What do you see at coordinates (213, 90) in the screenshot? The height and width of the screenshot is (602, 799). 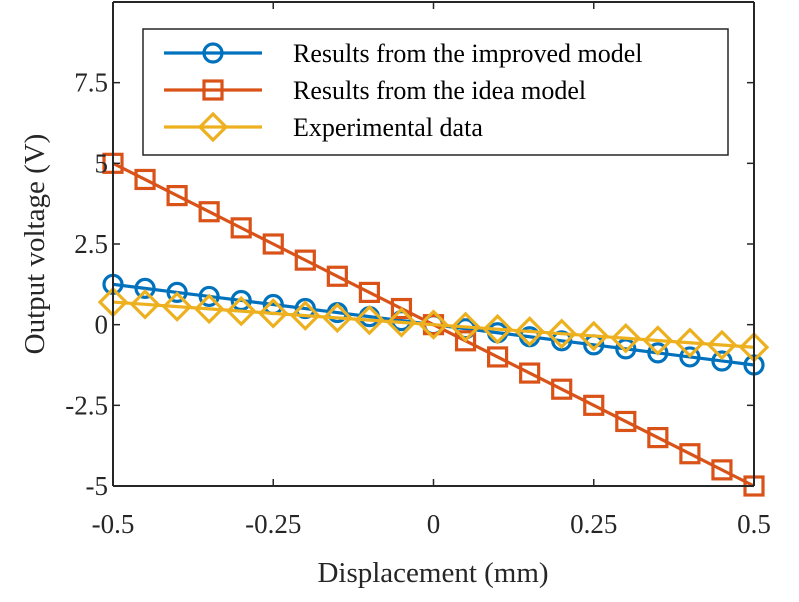 I see `legend-marker-square` at bounding box center [213, 90].